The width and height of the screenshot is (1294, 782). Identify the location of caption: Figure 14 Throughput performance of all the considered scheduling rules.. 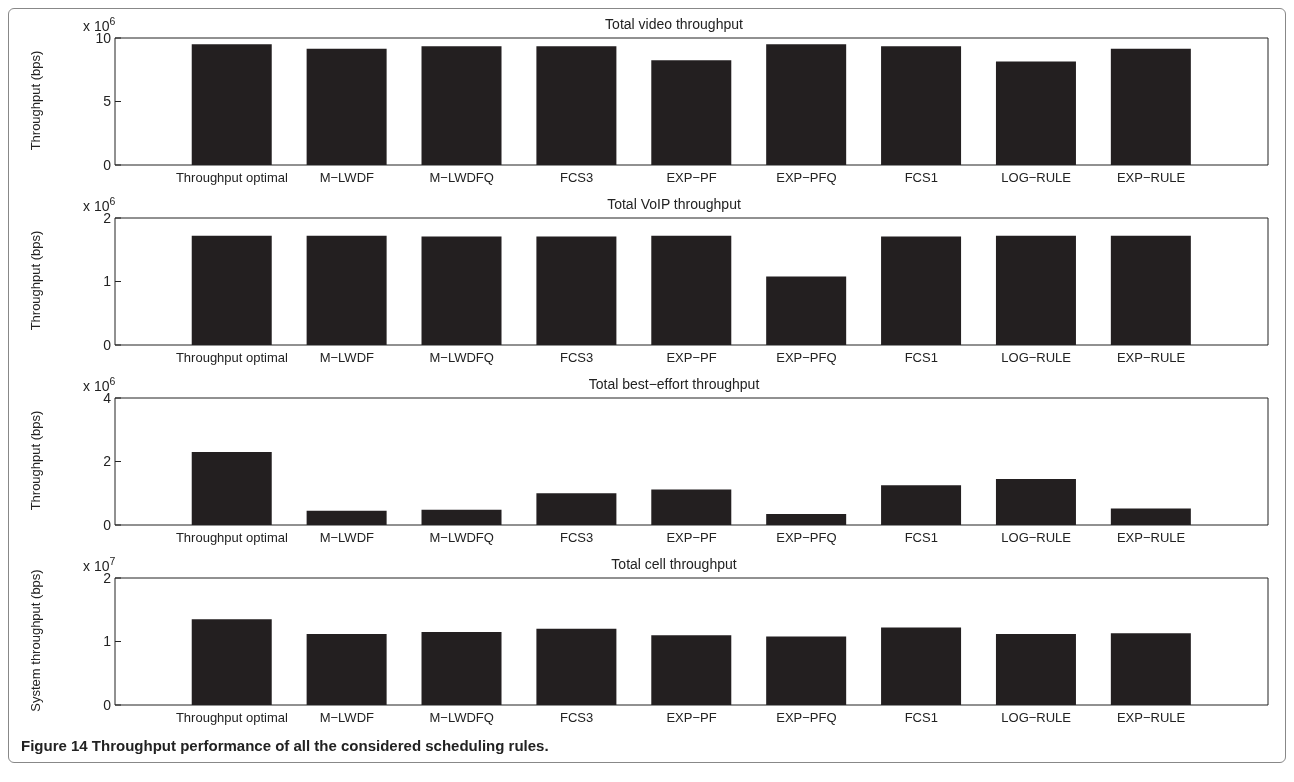
(285, 745).